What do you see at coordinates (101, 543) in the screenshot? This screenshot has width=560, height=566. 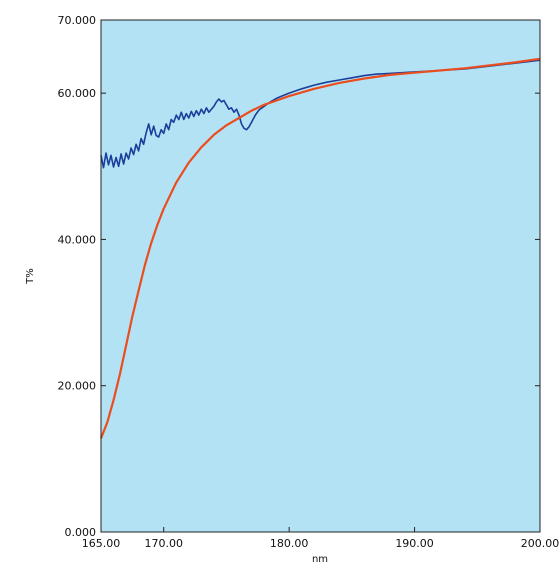 I see `x-tick-label: 165.00` at bounding box center [101, 543].